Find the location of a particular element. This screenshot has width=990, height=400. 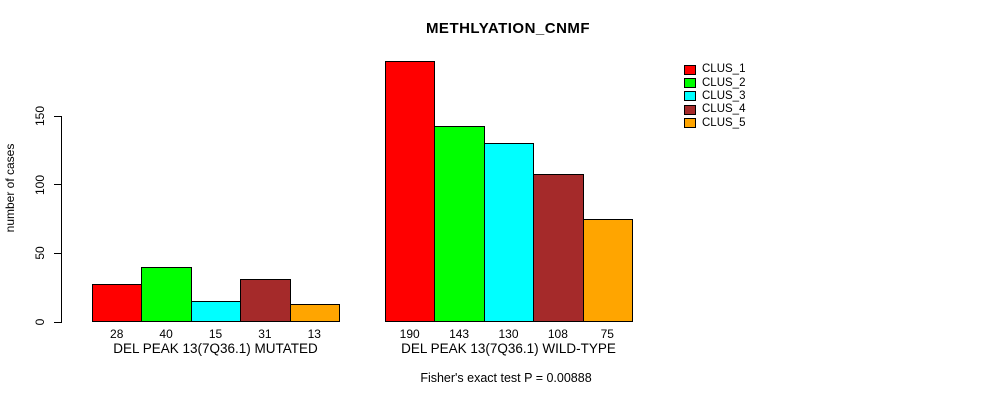

legend-label: CLUS_3 is located at coordinates (724, 95).